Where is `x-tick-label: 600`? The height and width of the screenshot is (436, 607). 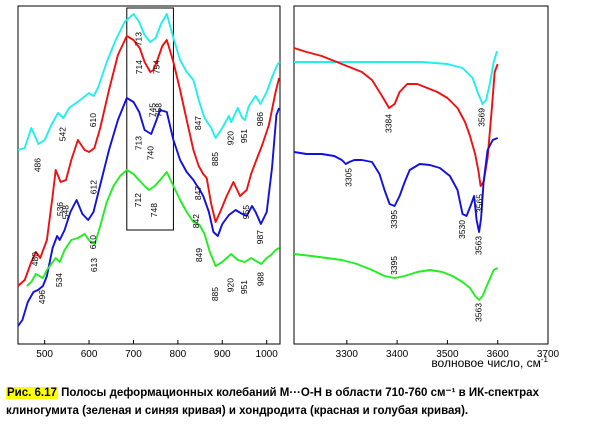 x-tick-label: 600 is located at coordinates (89, 354).